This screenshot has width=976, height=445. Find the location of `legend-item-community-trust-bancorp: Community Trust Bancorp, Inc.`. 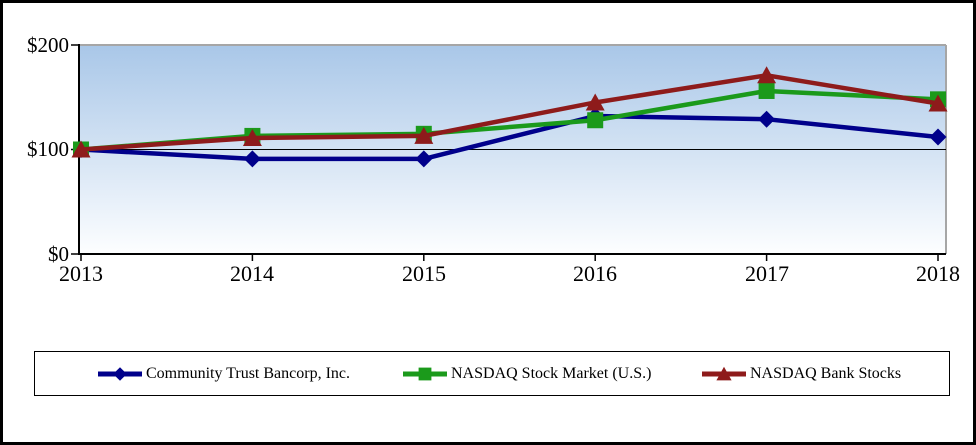

legend-item-community-trust-bancorp: Community Trust Bancorp, Inc. is located at coordinates (223, 374).